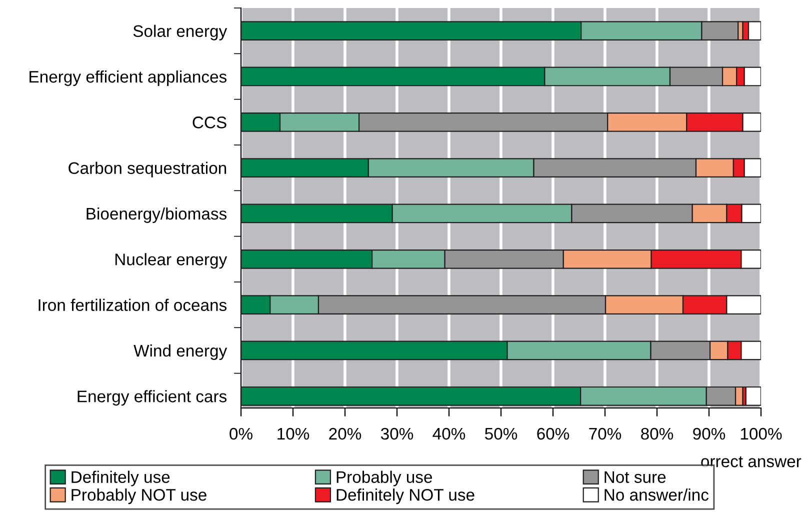 Image resolution: width=803 pixels, height=520 pixels. Describe the element at coordinates (709, 434) in the screenshot. I see `x-tick-label: 90%` at that location.